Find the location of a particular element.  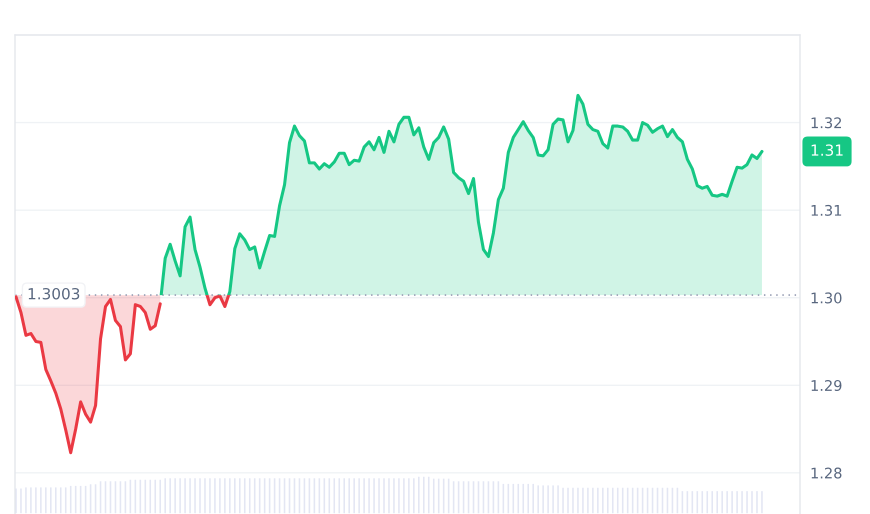

y-tick-label: 1.29 is located at coordinates (827, 386).